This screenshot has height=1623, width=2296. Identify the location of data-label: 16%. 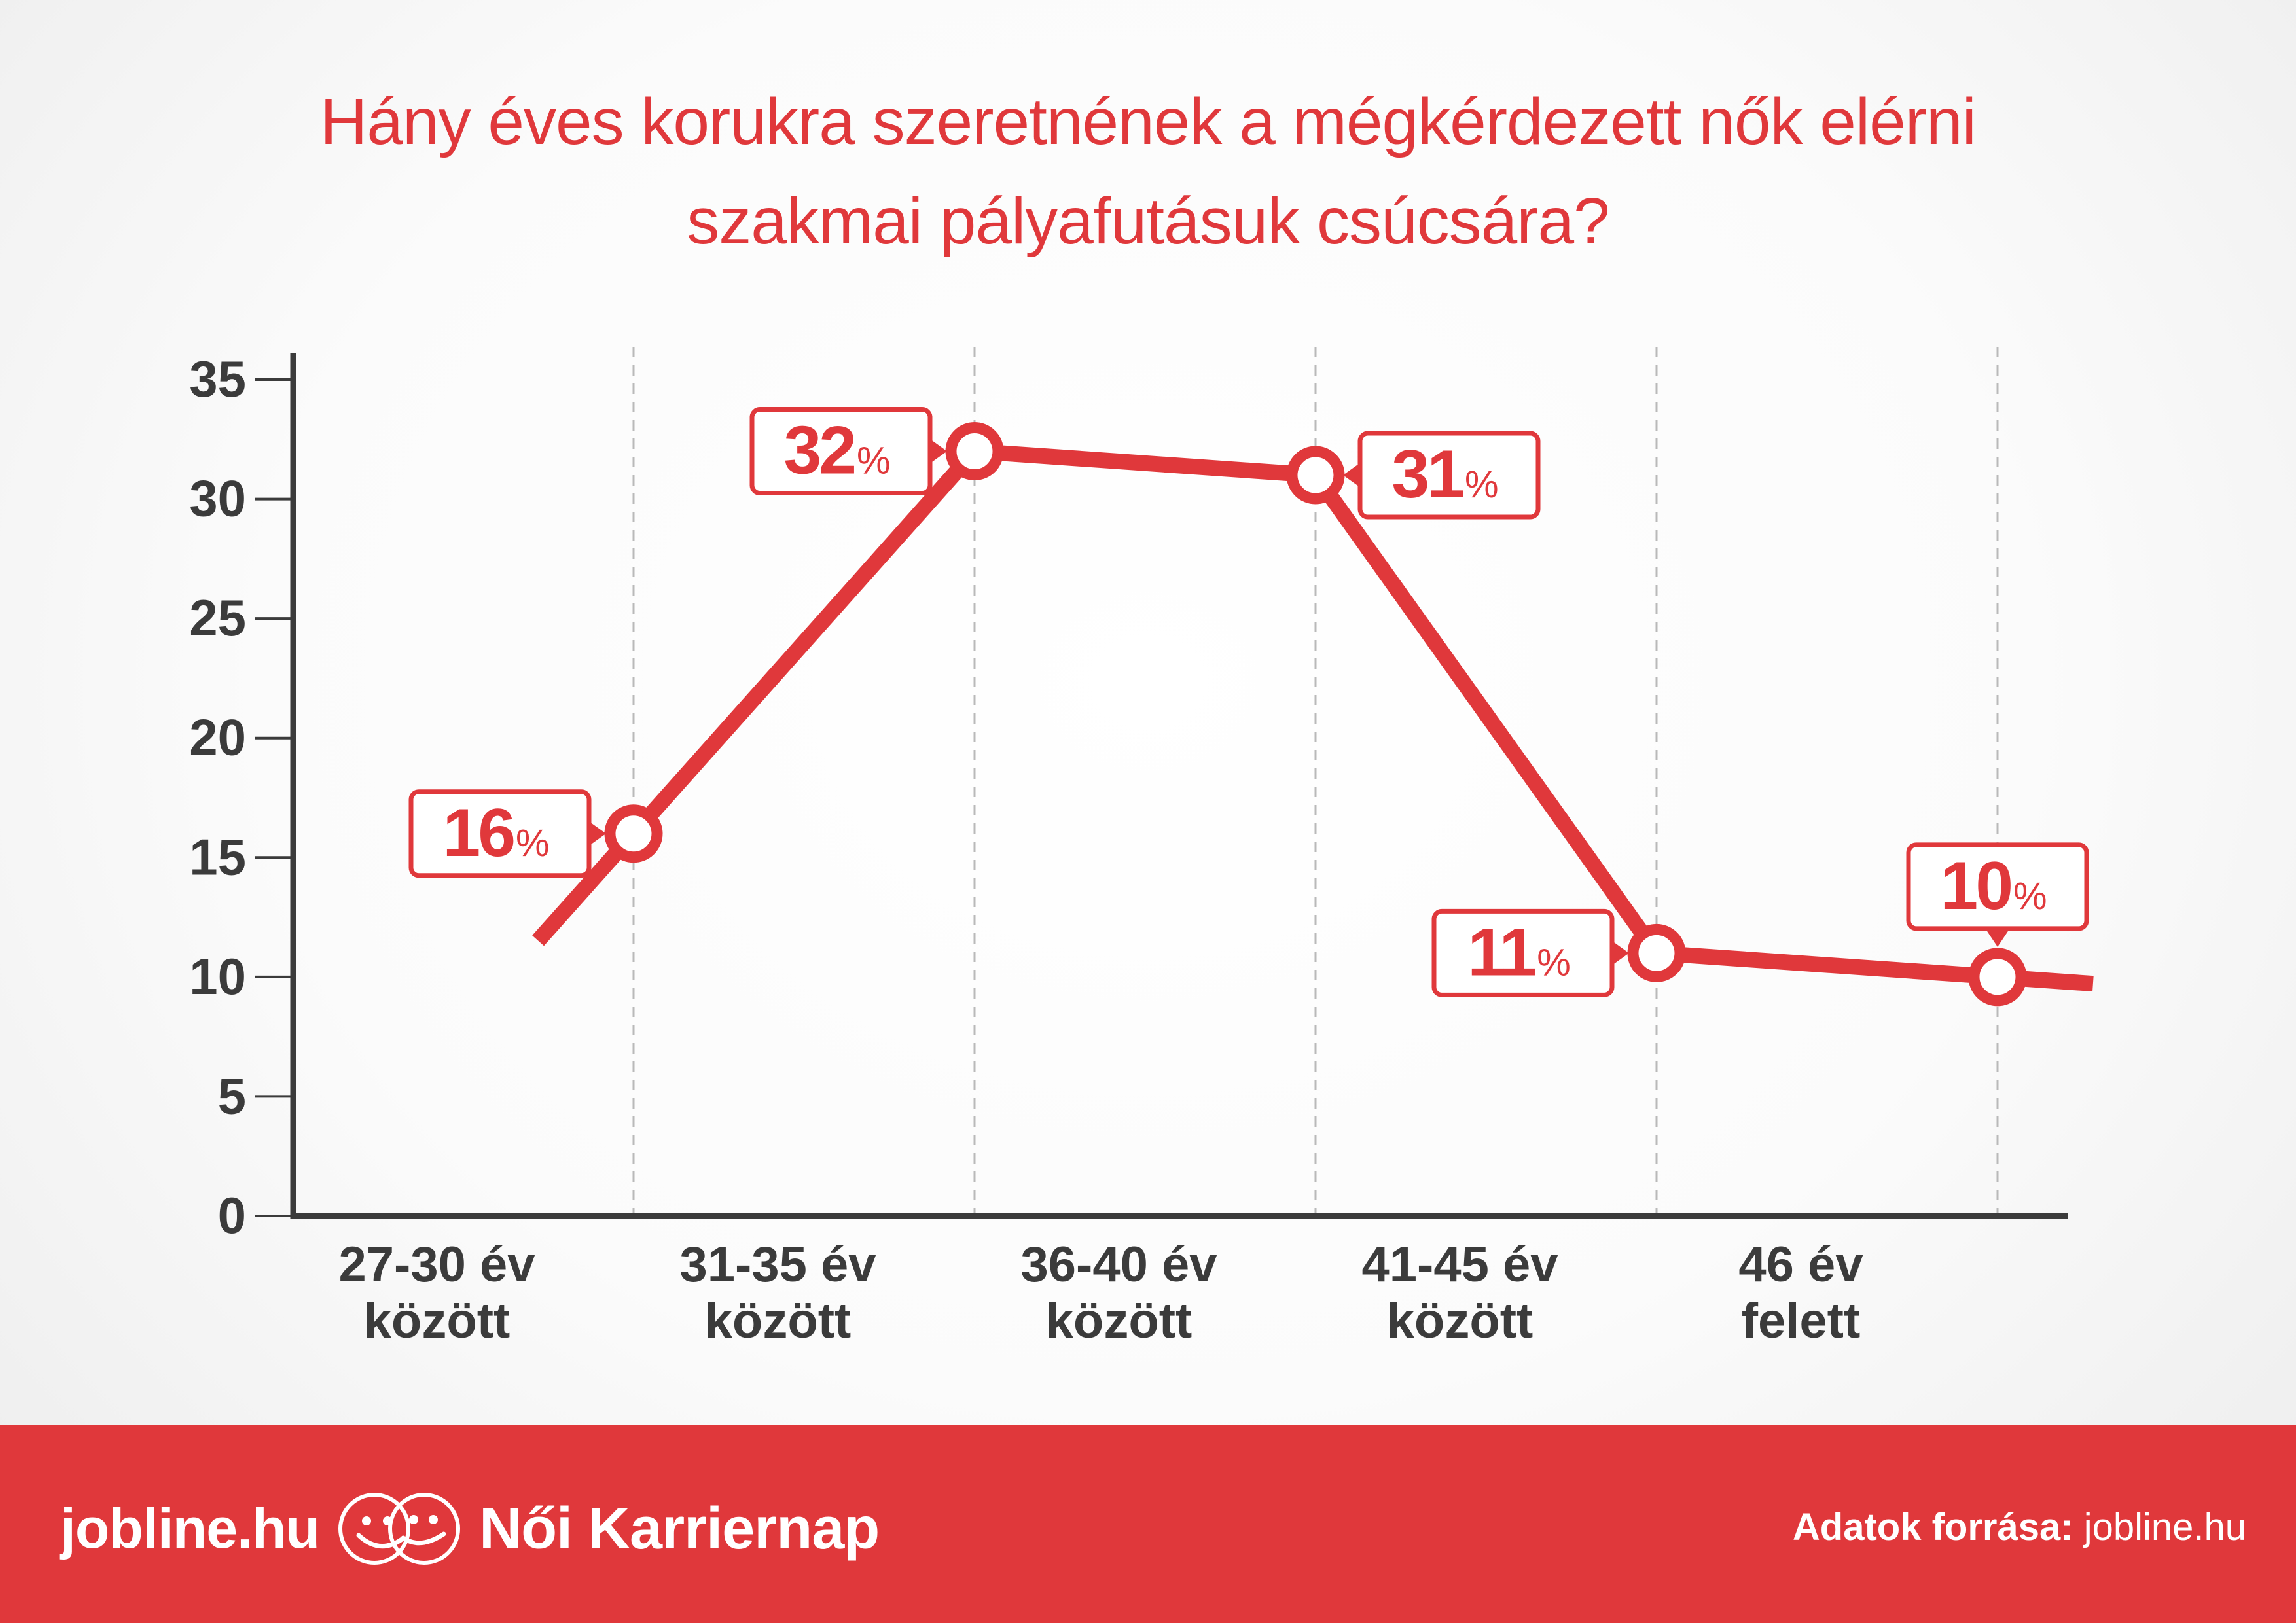
(495, 833).